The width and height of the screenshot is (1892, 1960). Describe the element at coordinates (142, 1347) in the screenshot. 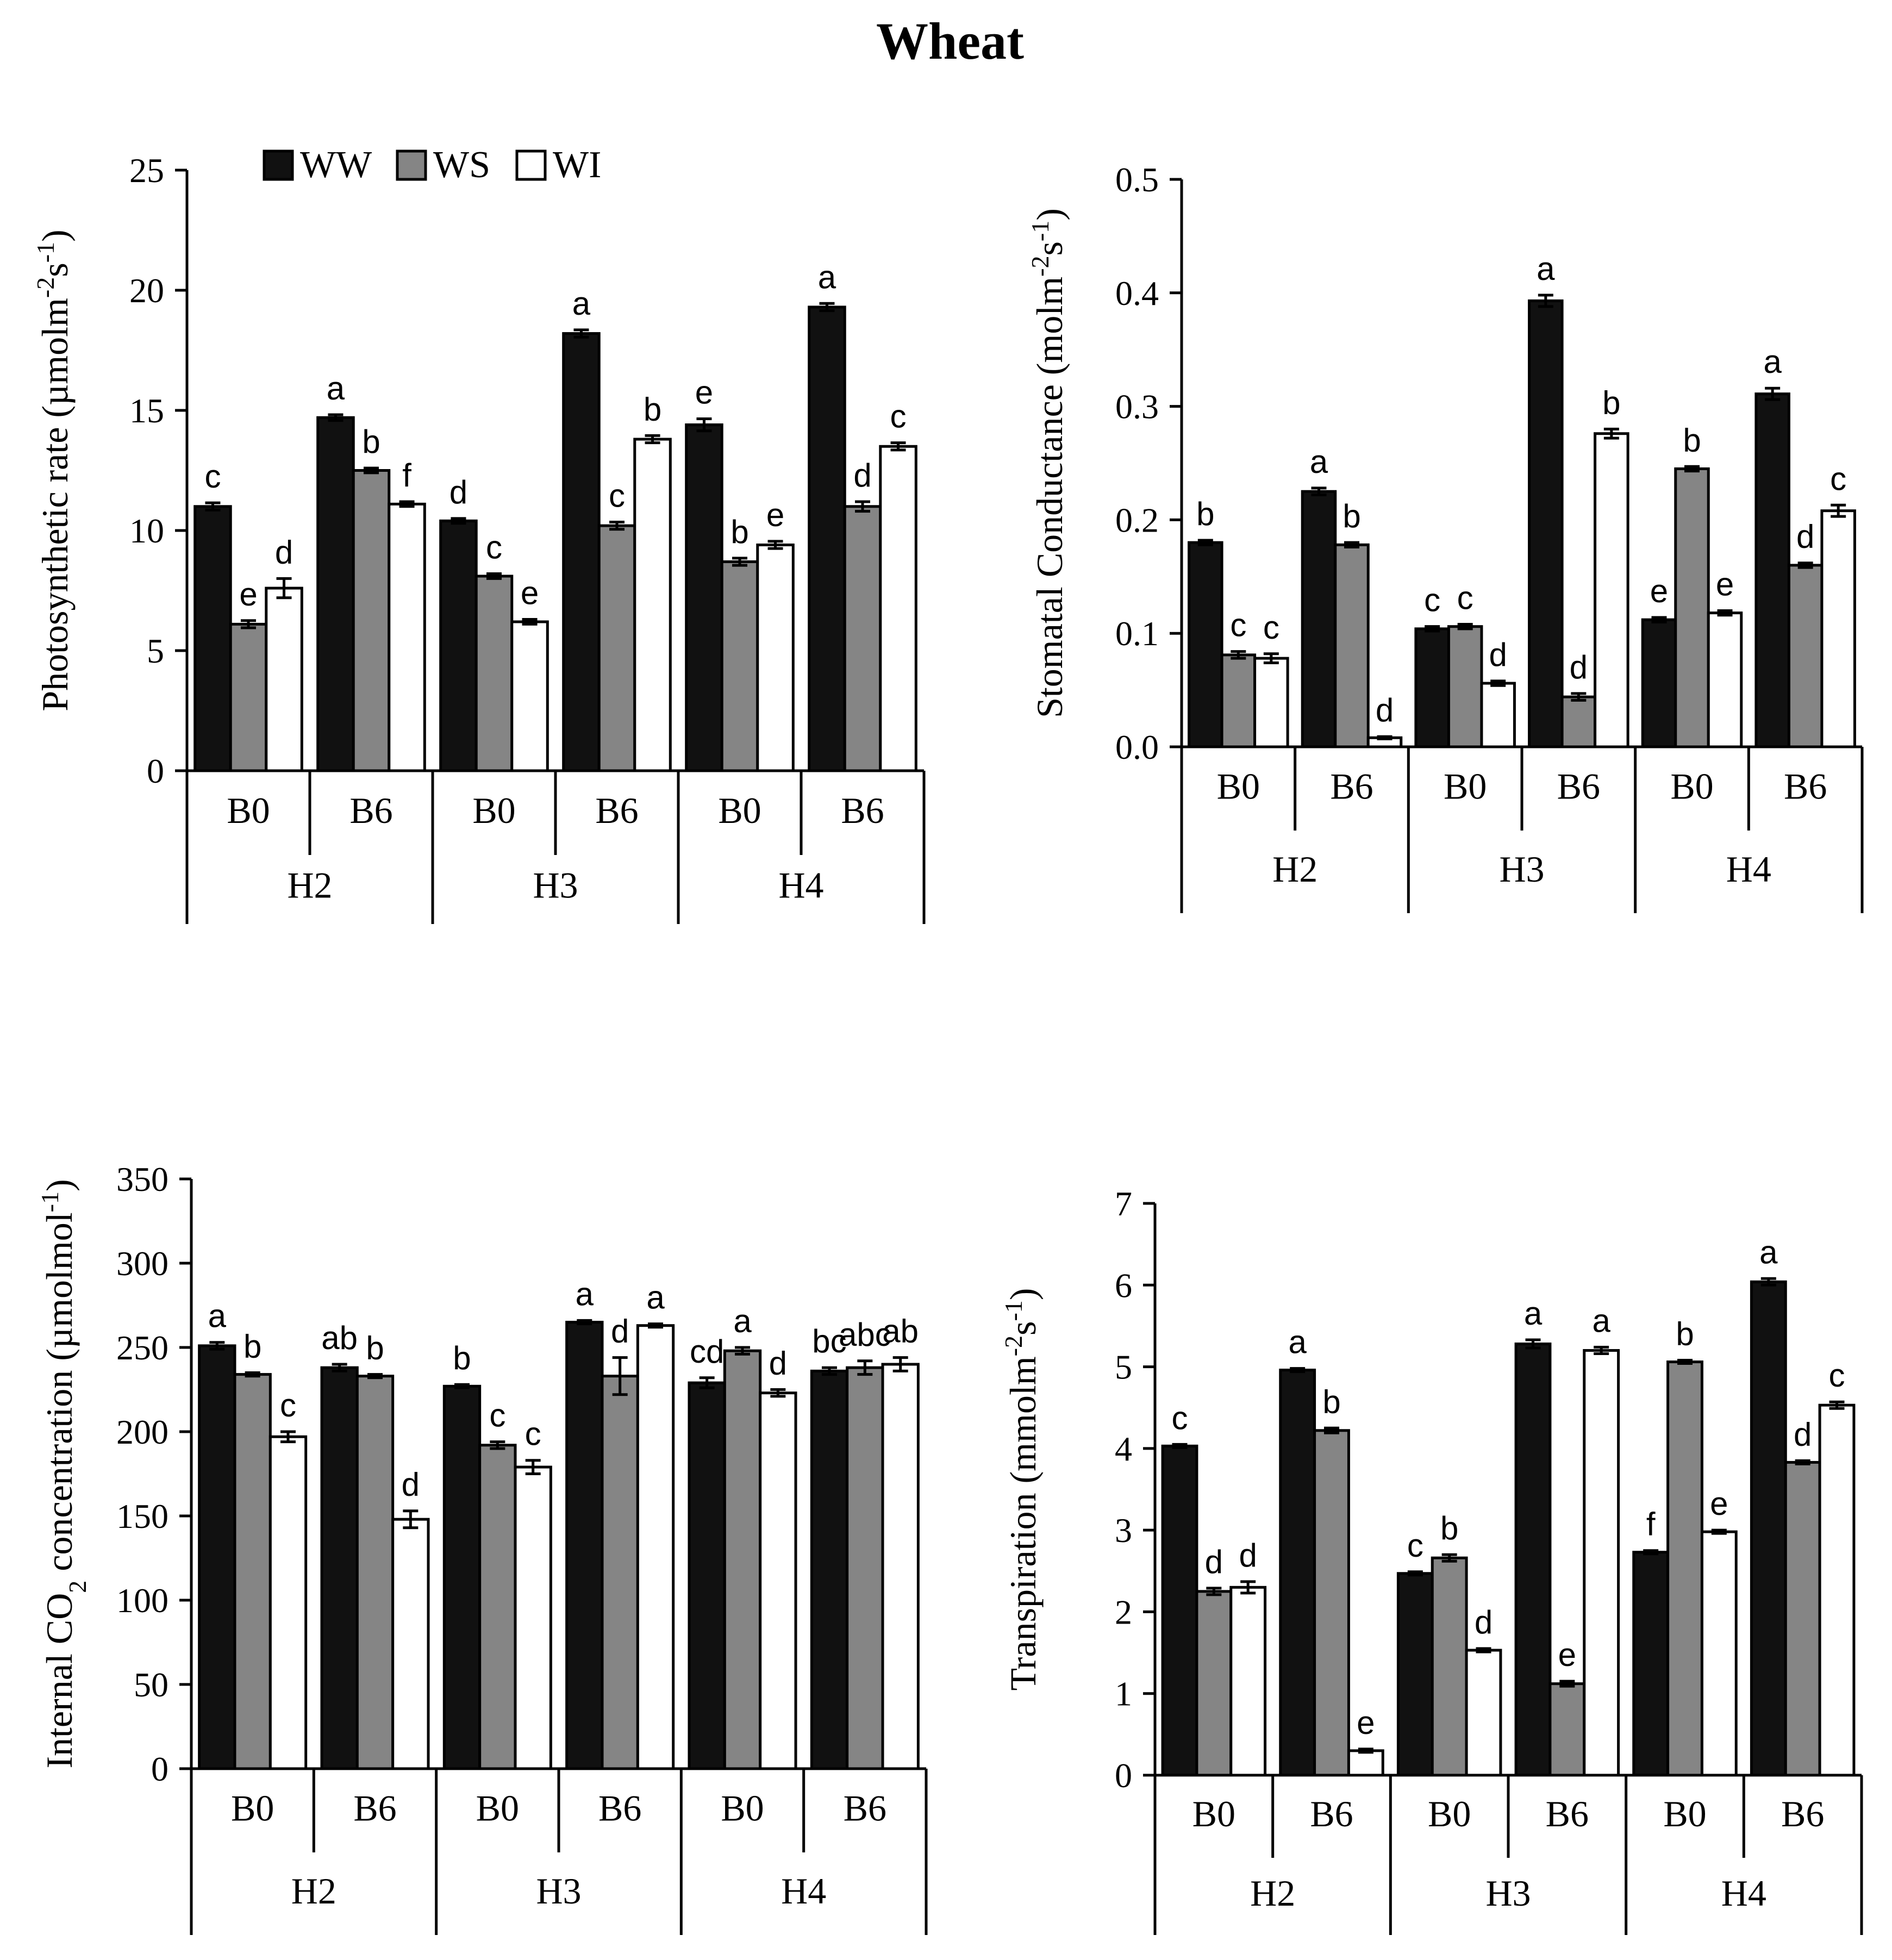

I see `y-tick-label: 250` at that location.